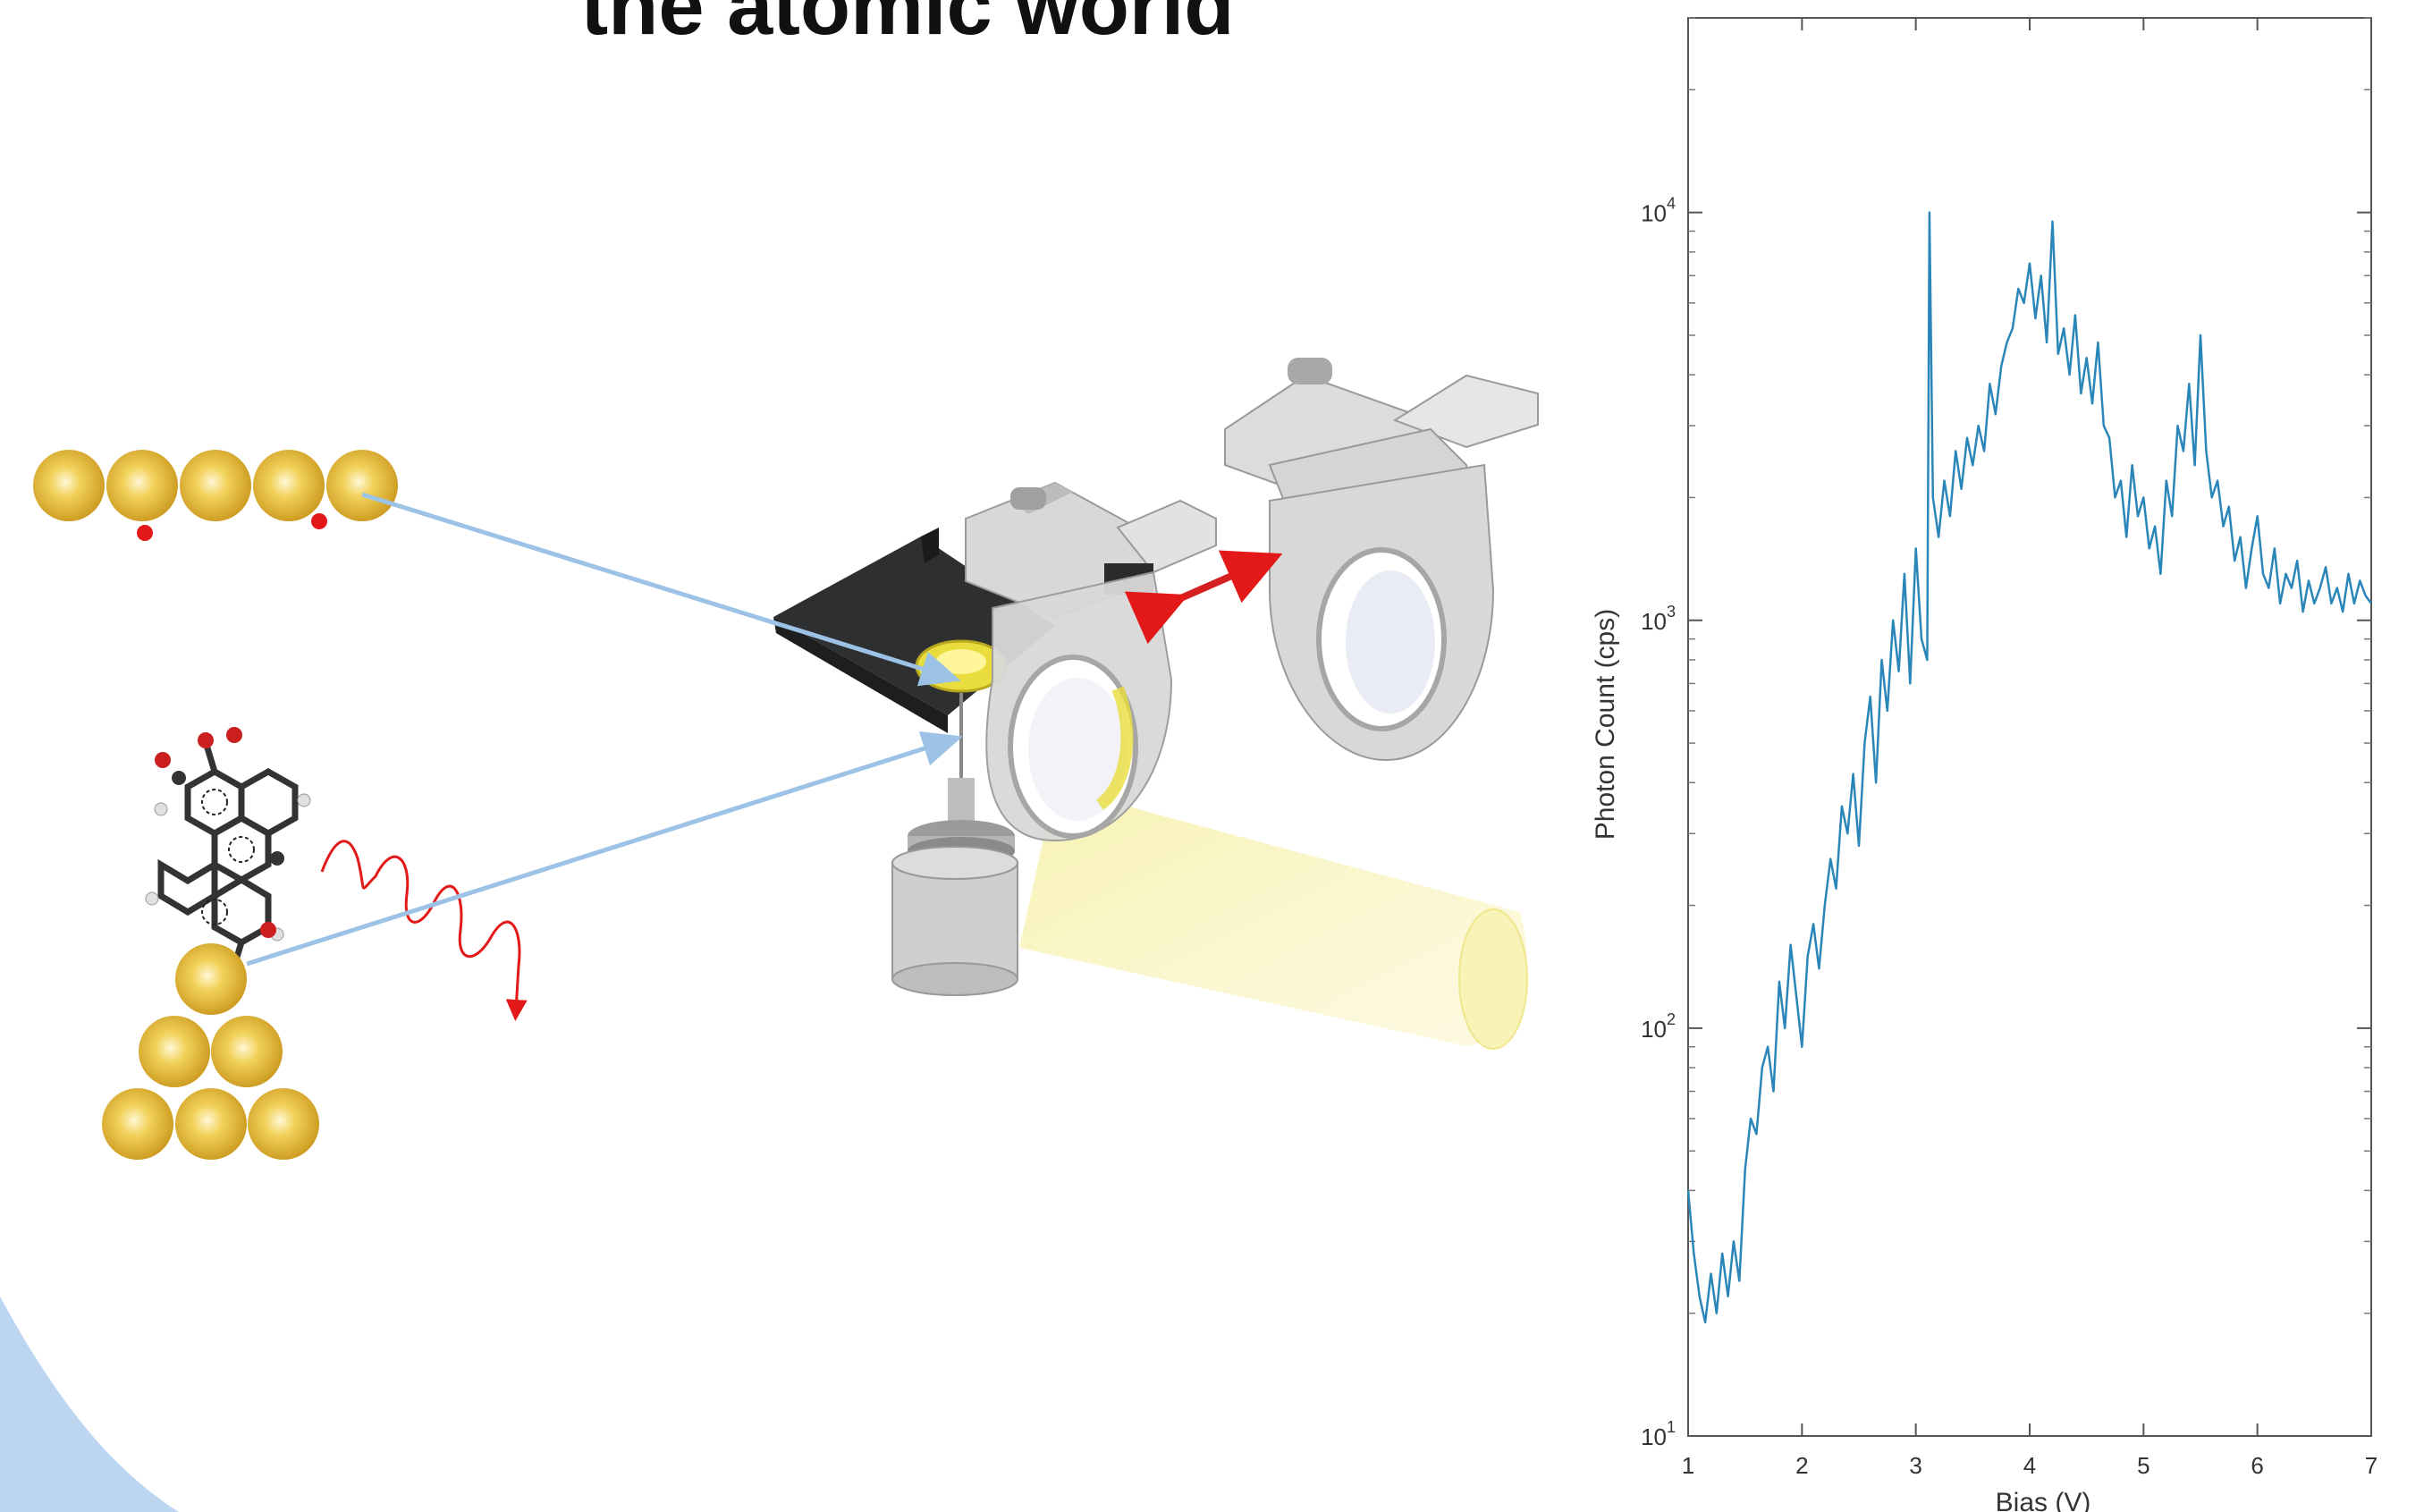 This screenshot has width=2424, height=1512. What do you see at coordinates (604, 849) in the screenshot?
I see `pointer-arrow-tip` at bounding box center [604, 849].